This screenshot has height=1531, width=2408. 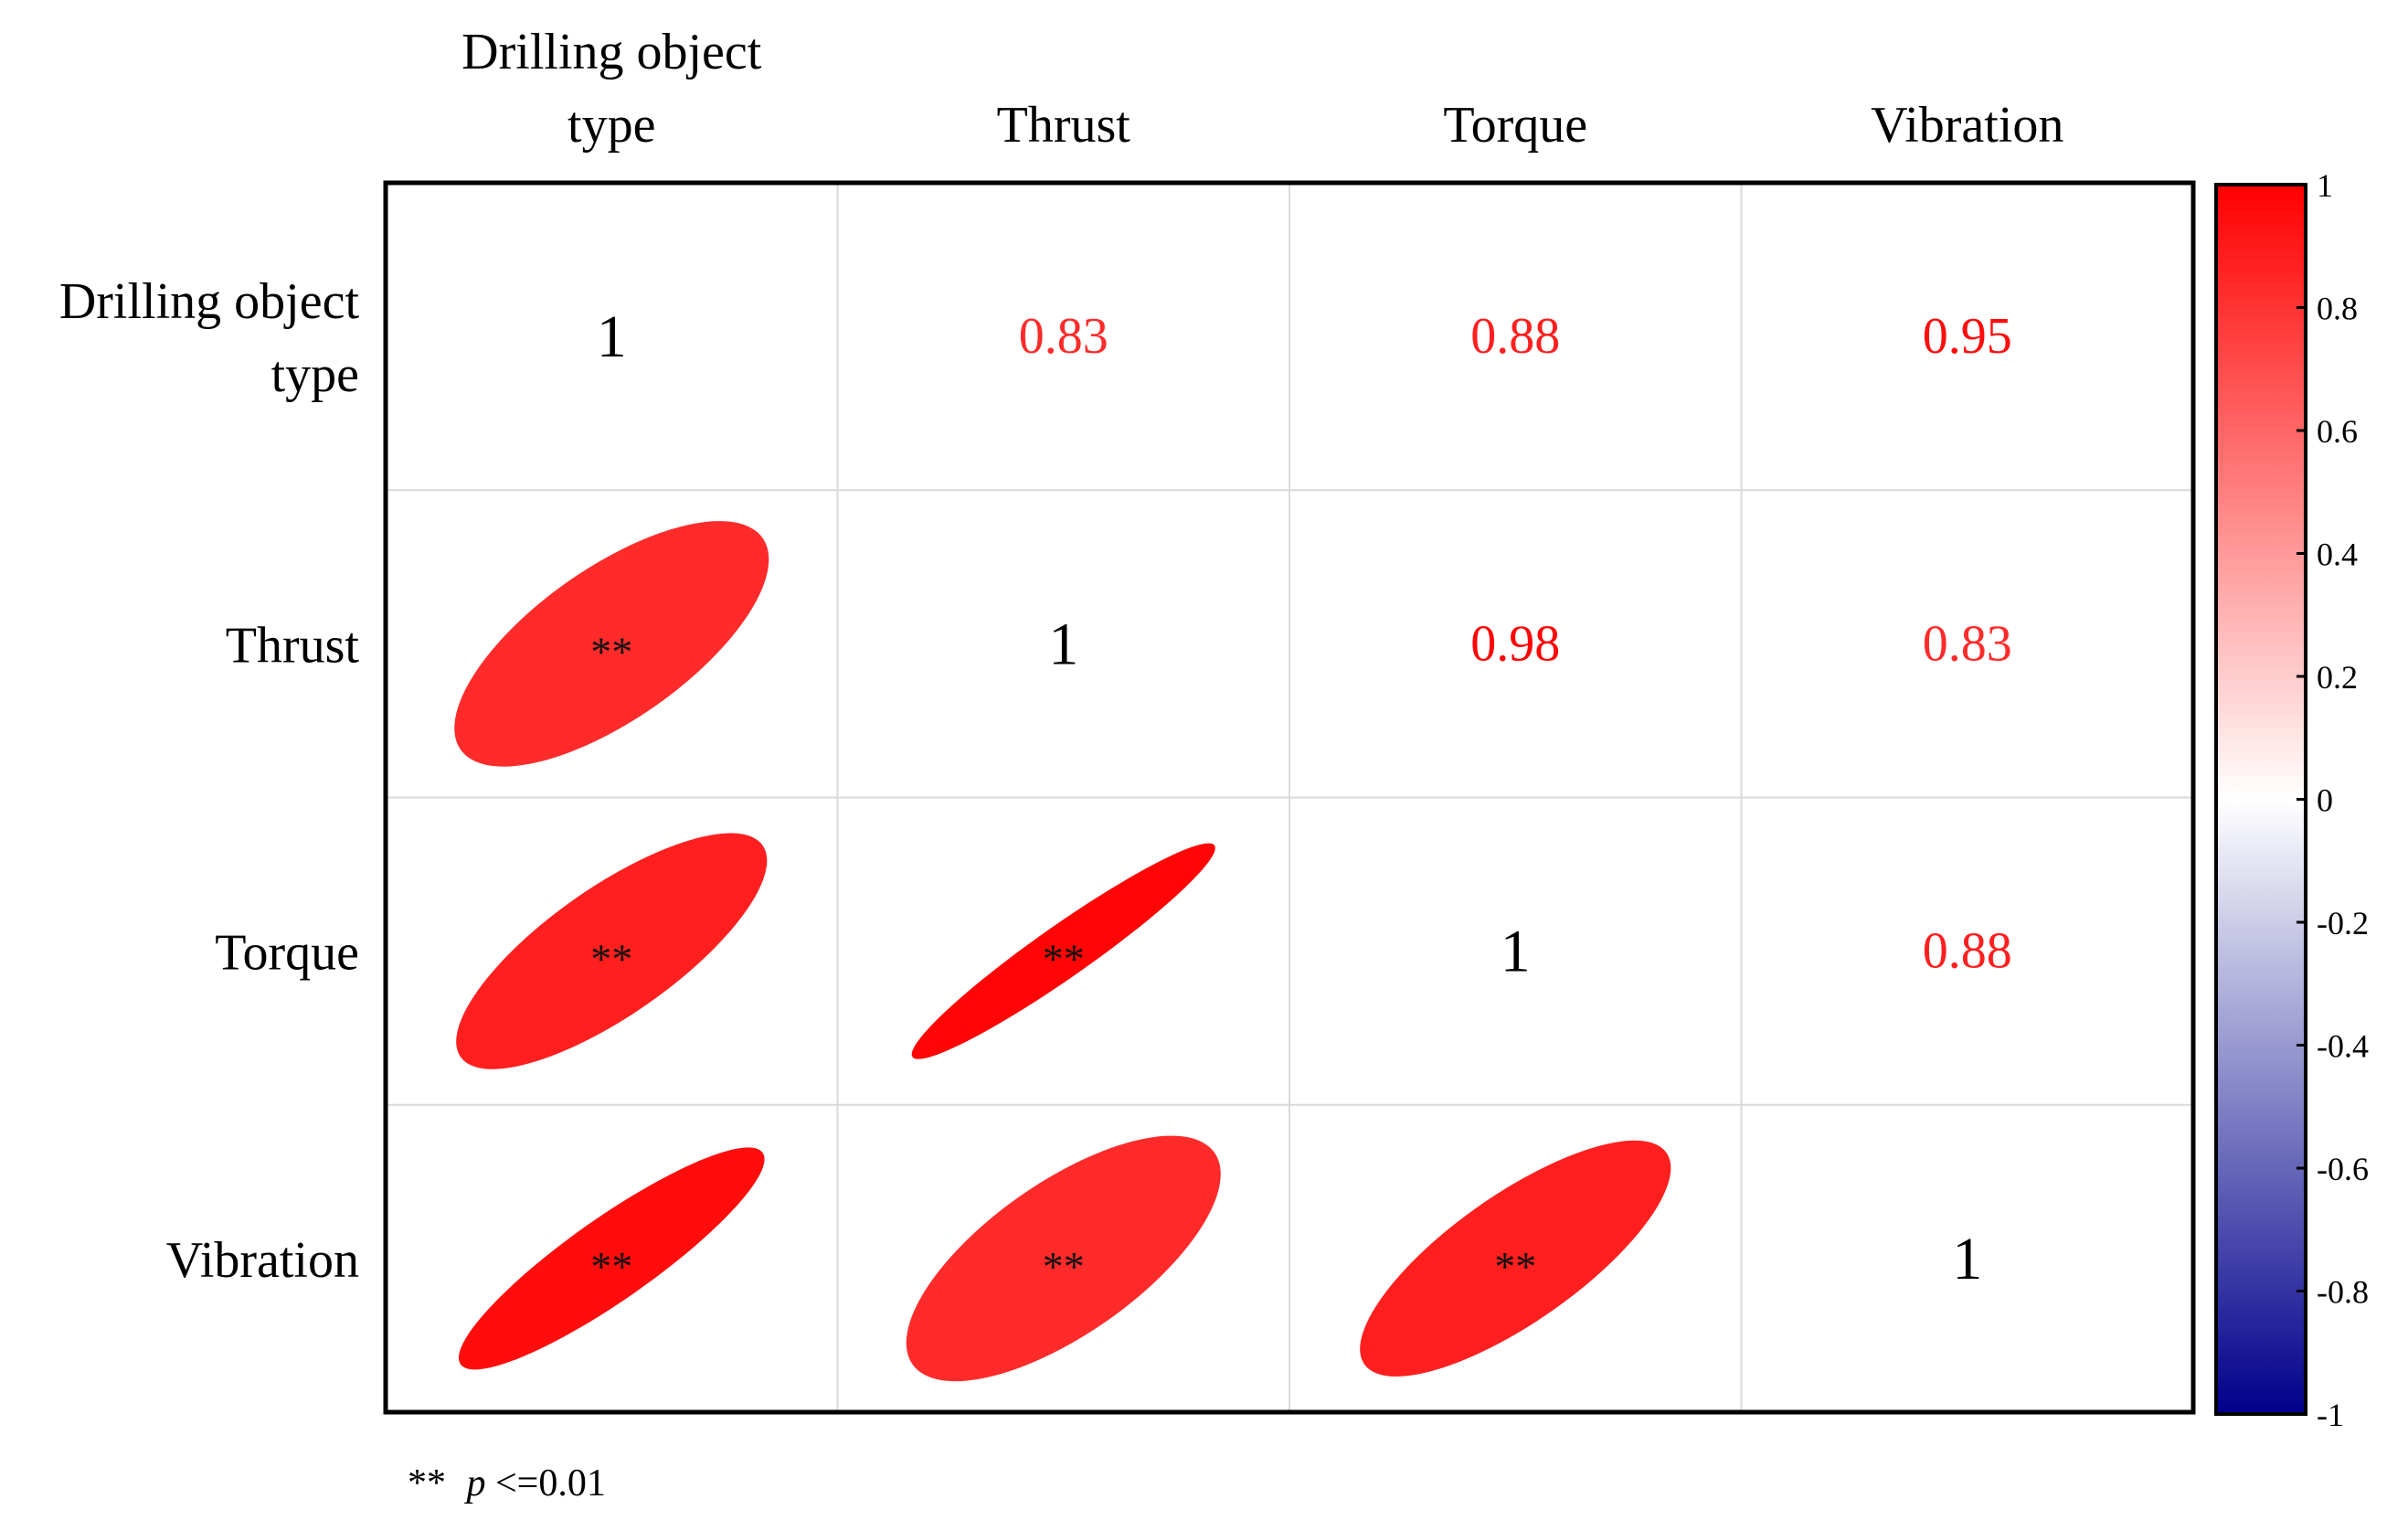 I want to click on column-labels: Drilling object type Thrust Torque Vibration, so click(x=1262, y=89).